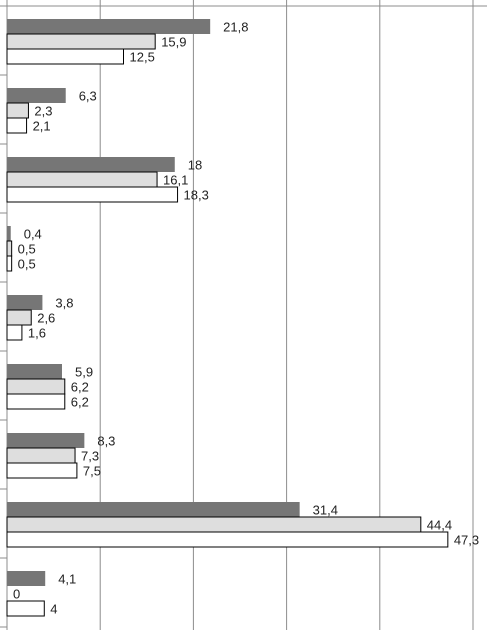  Describe the element at coordinates (46, 318) in the screenshot. I see `data-label: 2,6` at that location.